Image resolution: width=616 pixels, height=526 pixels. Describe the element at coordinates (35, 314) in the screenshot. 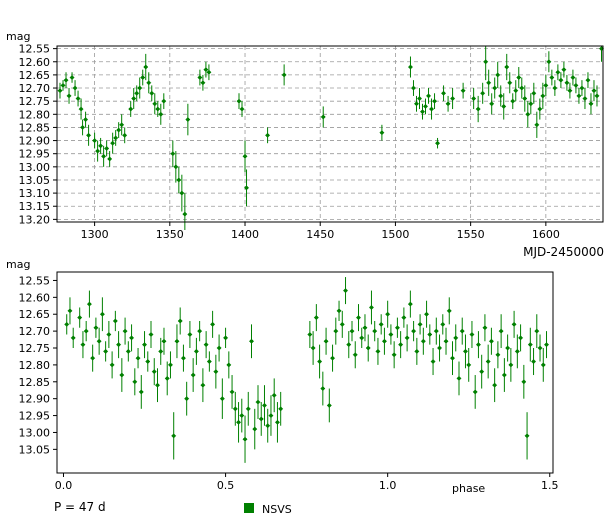

I see `y-tick-label: 12.65` at that location.